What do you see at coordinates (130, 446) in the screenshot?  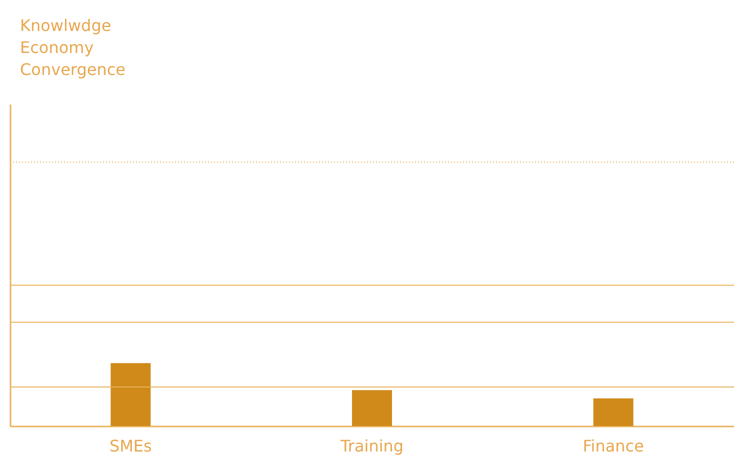 I see `x-tick-label: SMEs` at bounding box center [130, 446].